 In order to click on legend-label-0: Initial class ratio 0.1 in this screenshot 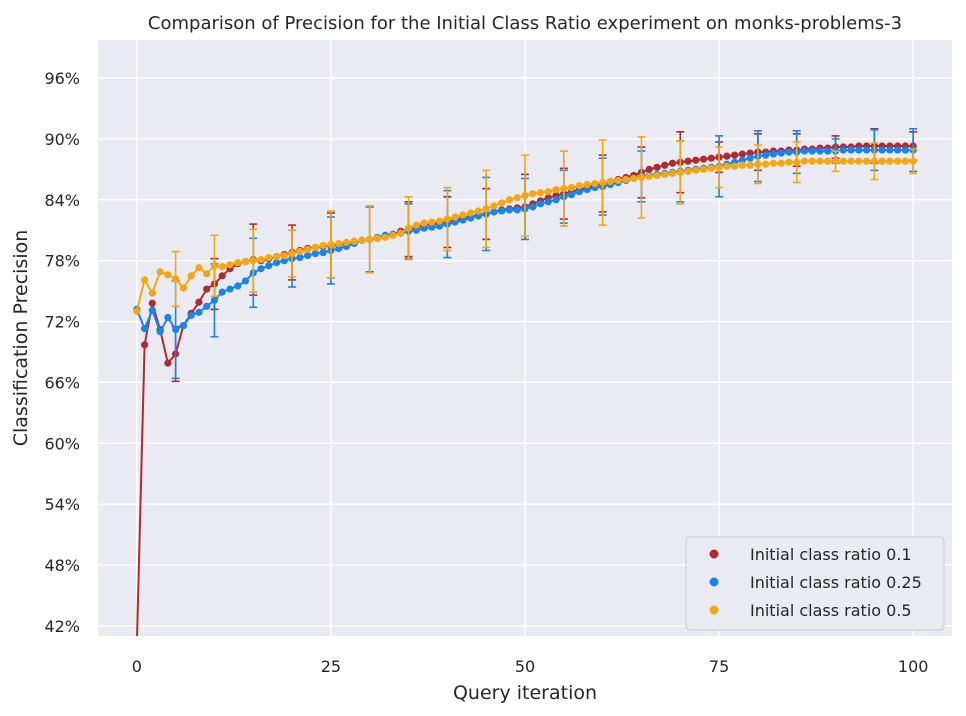, I will do `click(831, 554)`.